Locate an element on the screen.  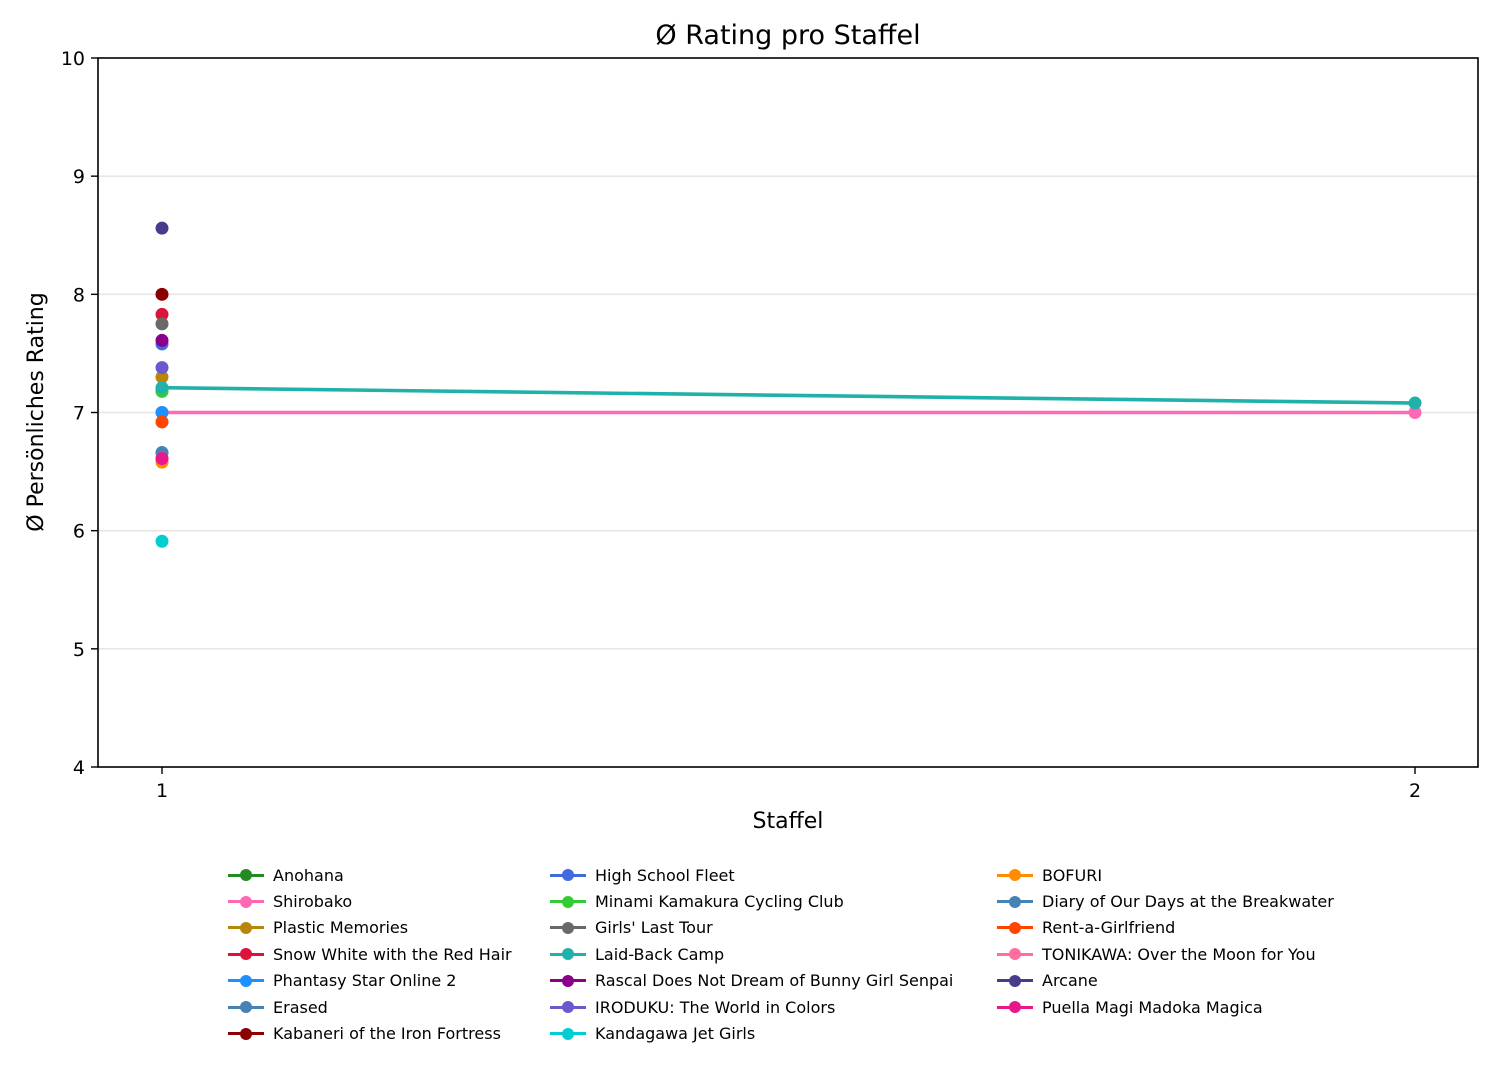
x-axis-label: Staffel is located at coordinates (788, 821).